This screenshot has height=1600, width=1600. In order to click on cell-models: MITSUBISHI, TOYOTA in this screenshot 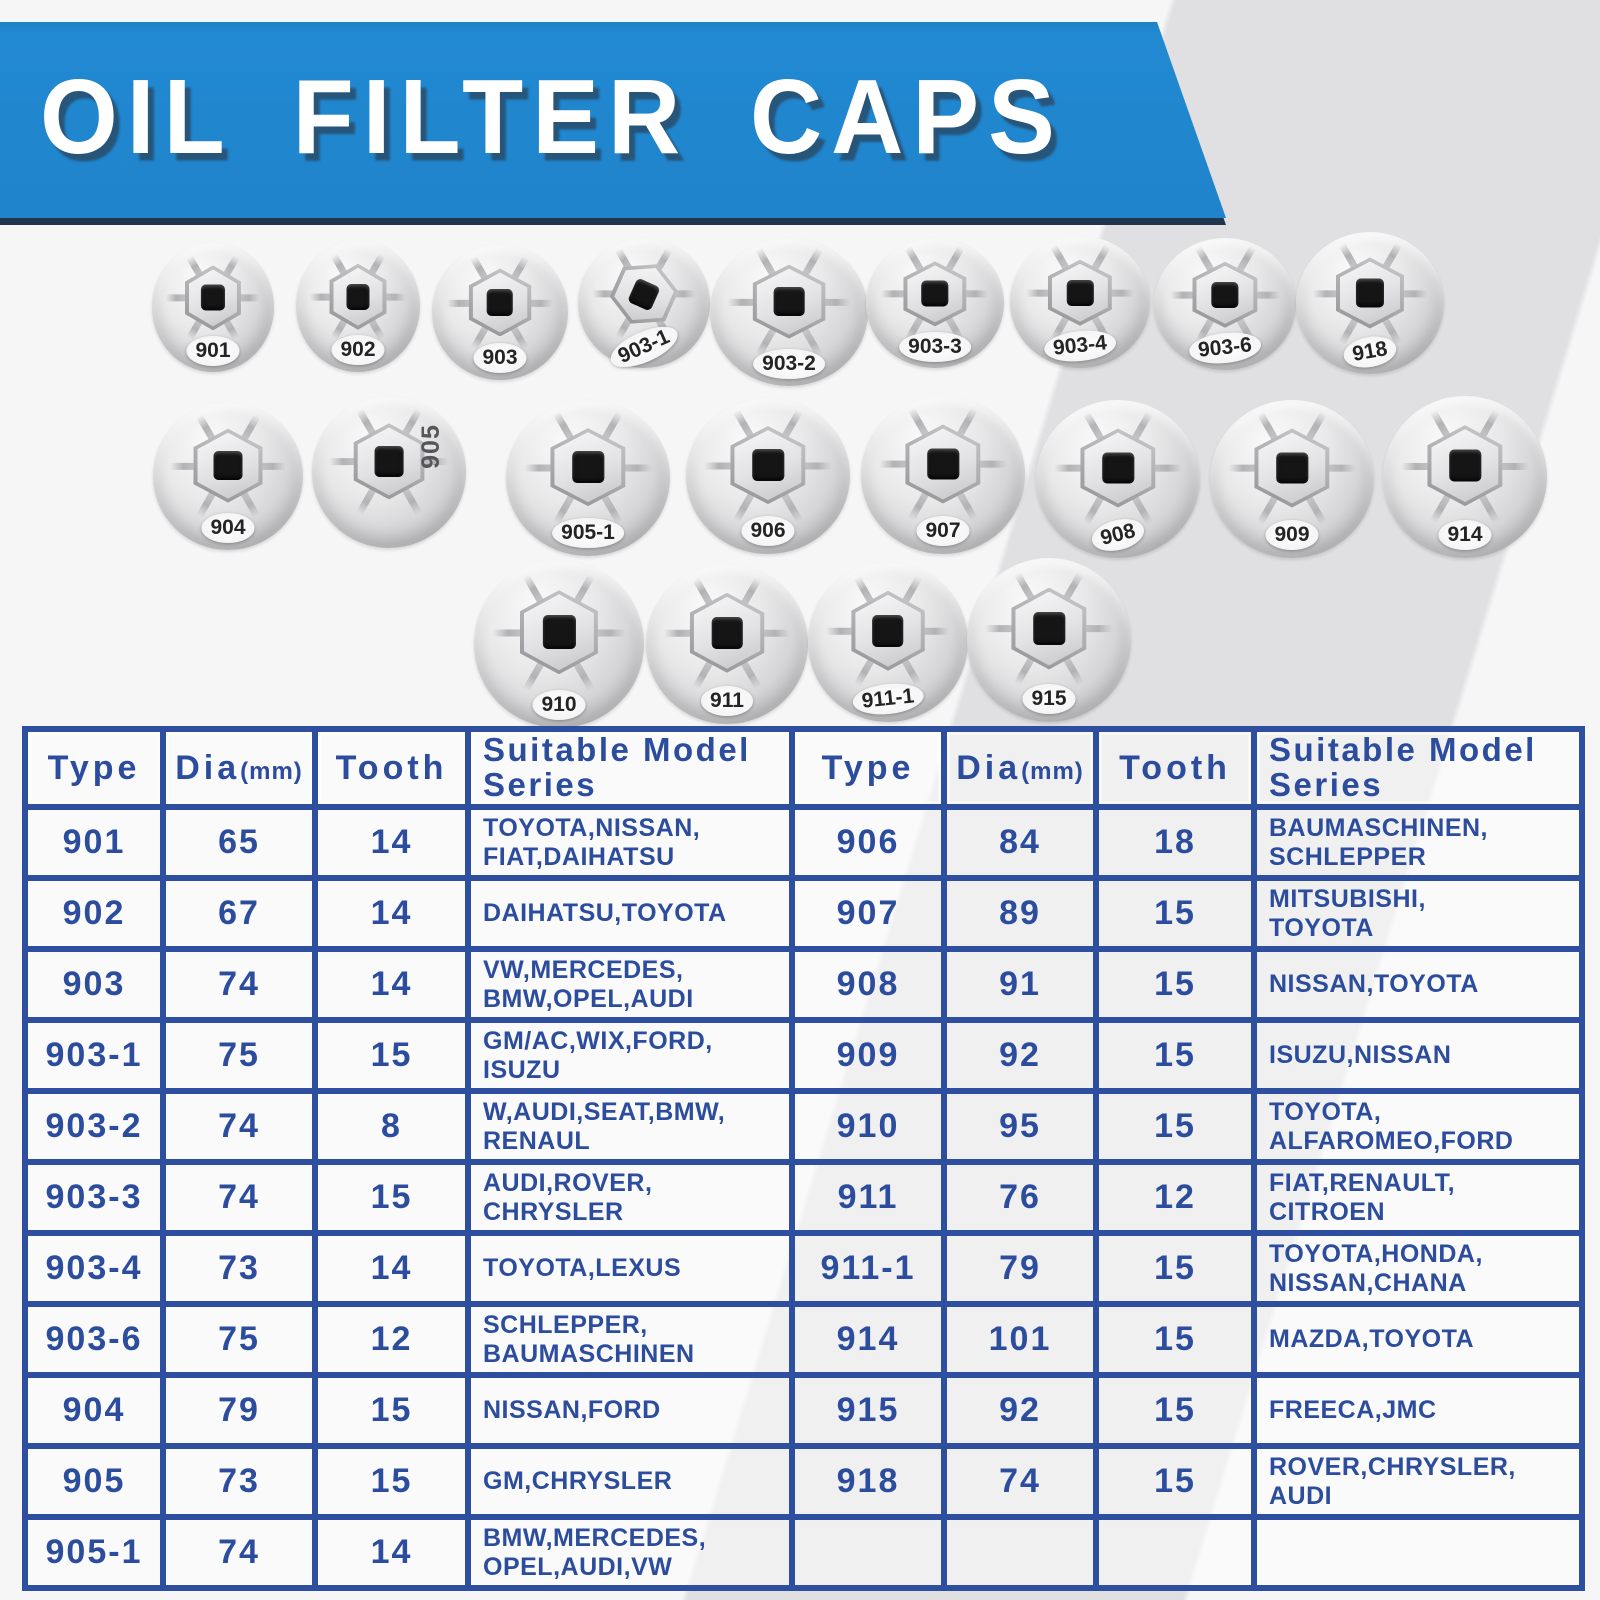, I will do `click(1418, 913)`.